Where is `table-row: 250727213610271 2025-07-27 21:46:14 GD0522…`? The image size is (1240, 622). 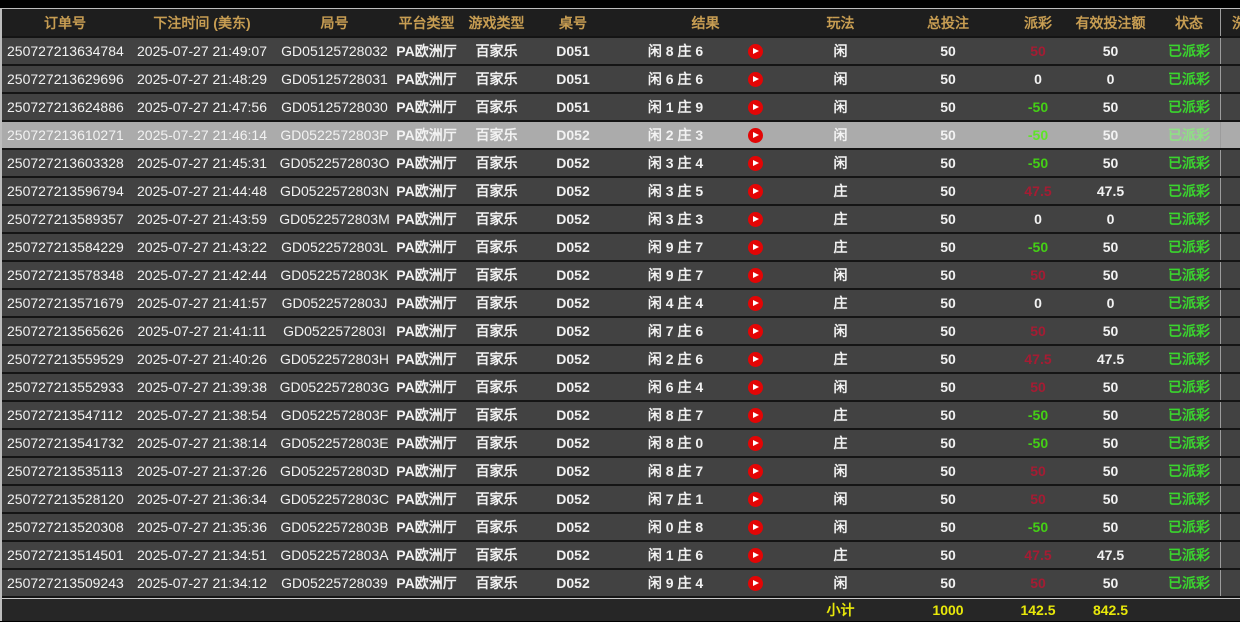
table-row: 250727213610271 2025-07-27 21:46:14 GD0522… is located at coordinates (621, 136).